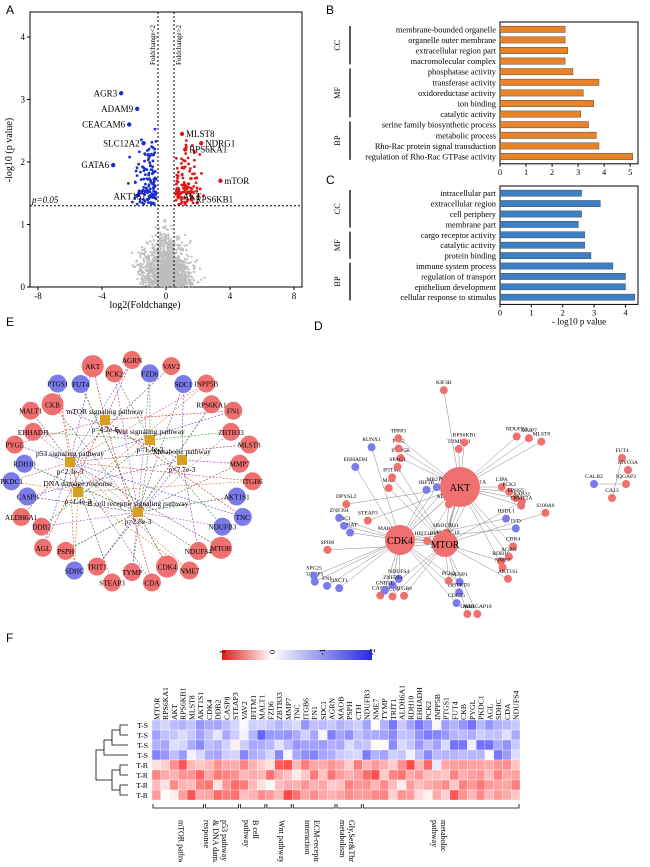 The width and height of the screenshot is (650, 867). Describe the element at coordinates (121, 93) in the screenshot. I see `labeled-gene-point` at that location.